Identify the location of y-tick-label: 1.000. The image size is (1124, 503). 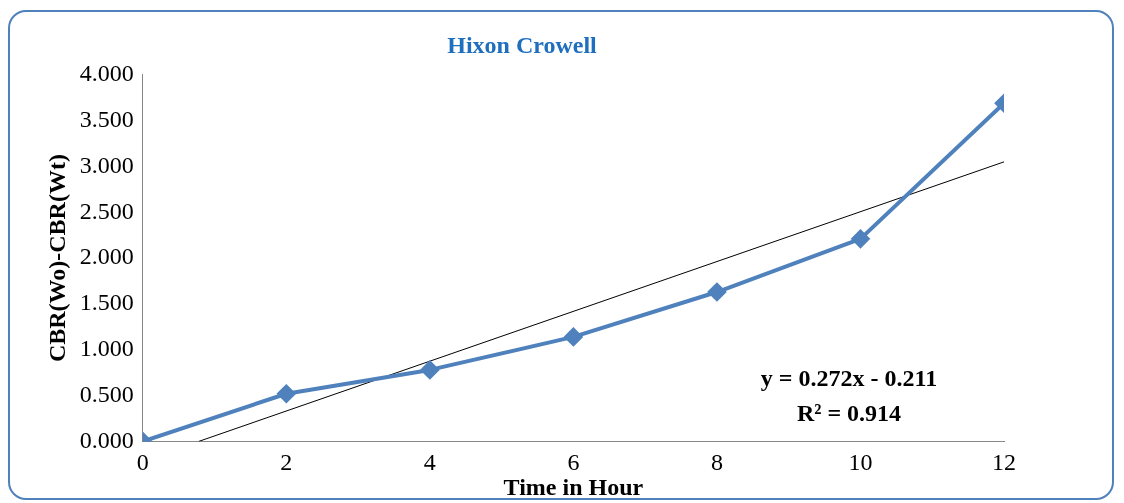
(106, 348).